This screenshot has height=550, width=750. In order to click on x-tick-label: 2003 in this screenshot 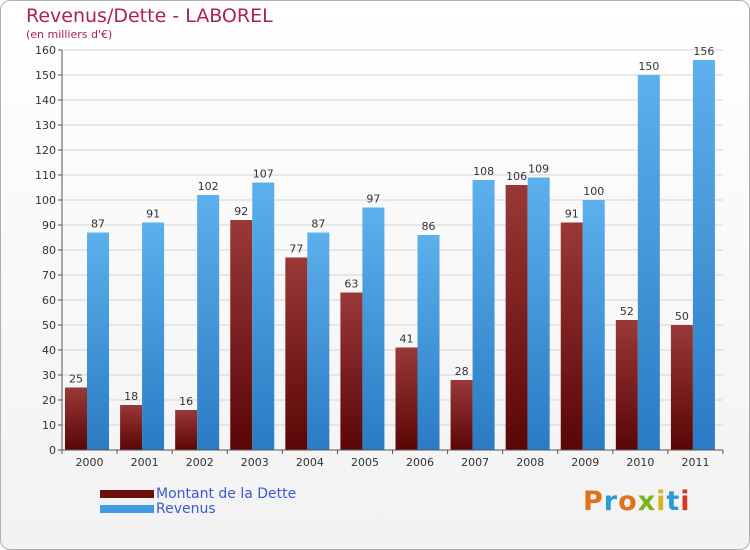, I will do `click(255, 462)`.